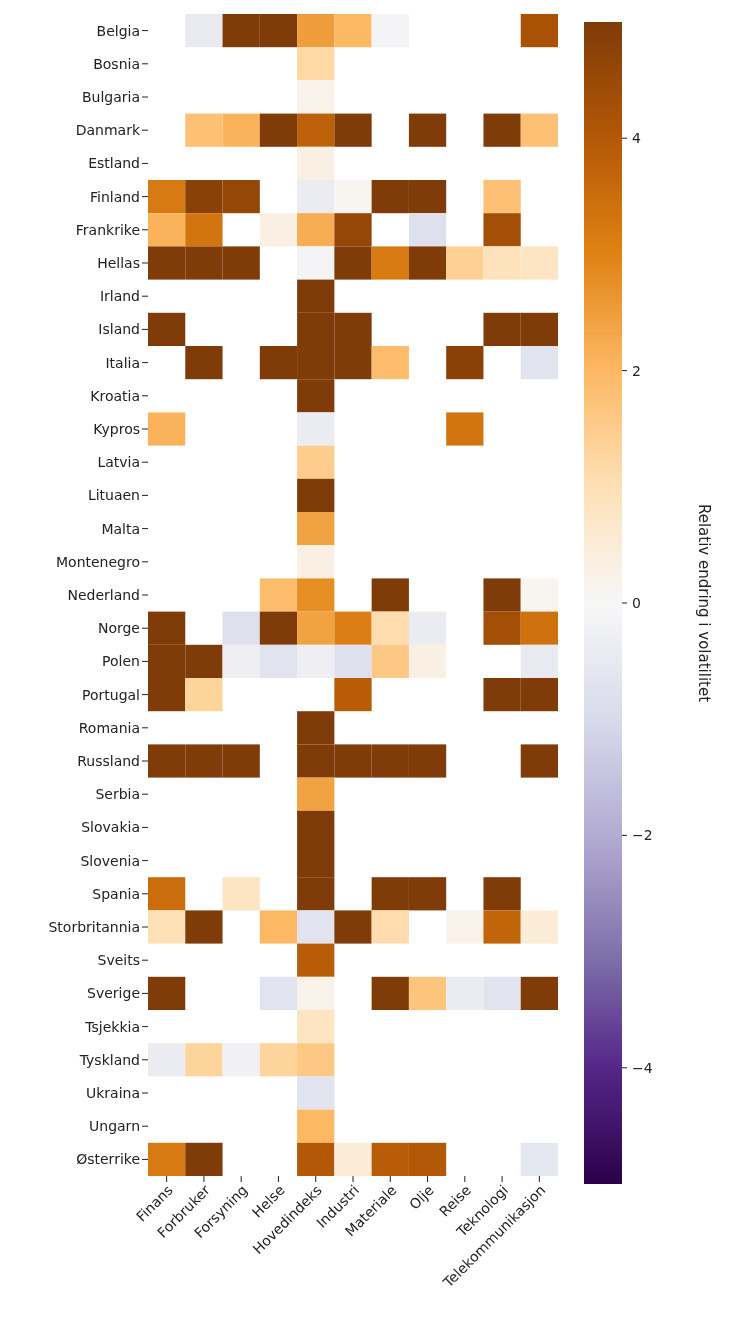  I want to click on y-tick-label: Portugal, so click(111, 694).